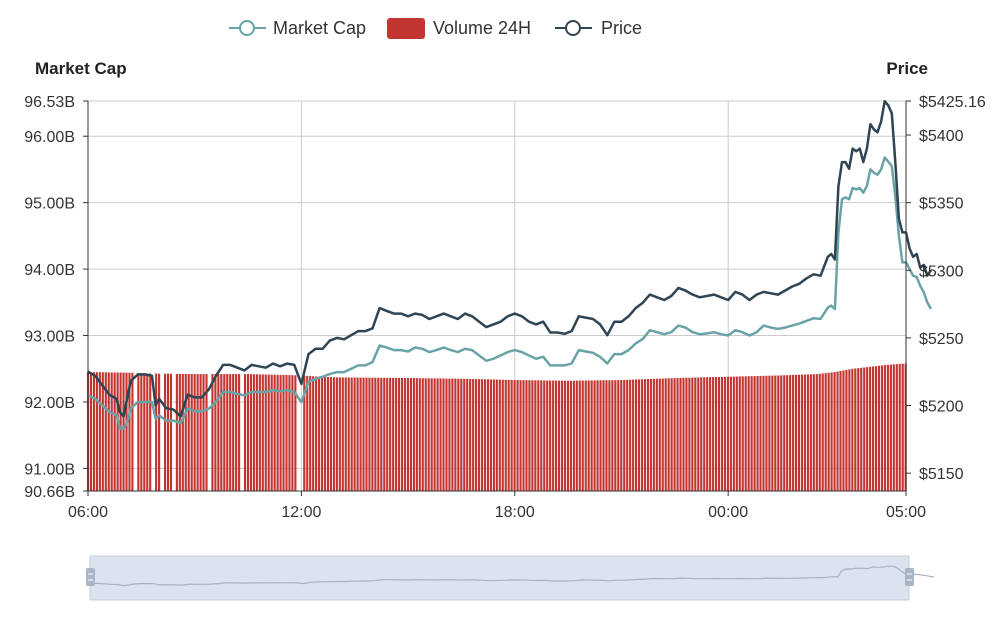  Describe the element at coordinates (598, 28) in the screenshot. I see `legend-item-price: Price` at that location.